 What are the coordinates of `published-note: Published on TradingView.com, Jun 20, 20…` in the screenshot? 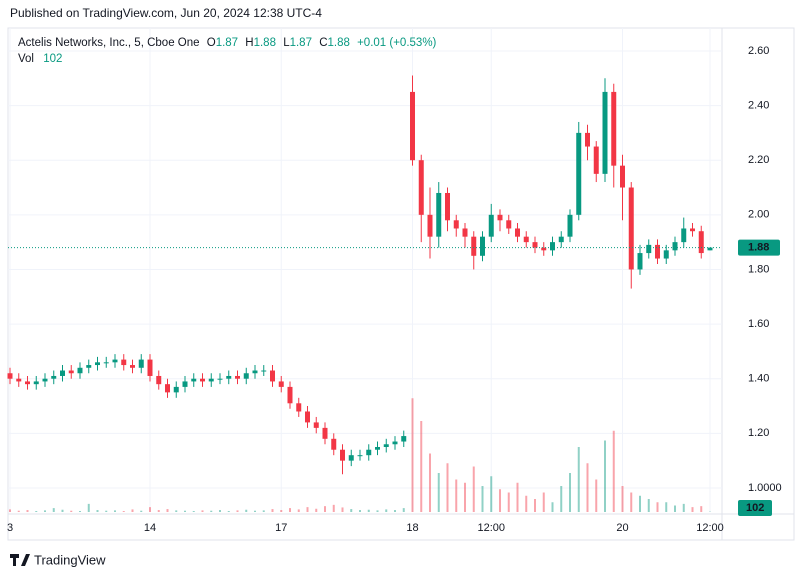 It's located at (166, 13).